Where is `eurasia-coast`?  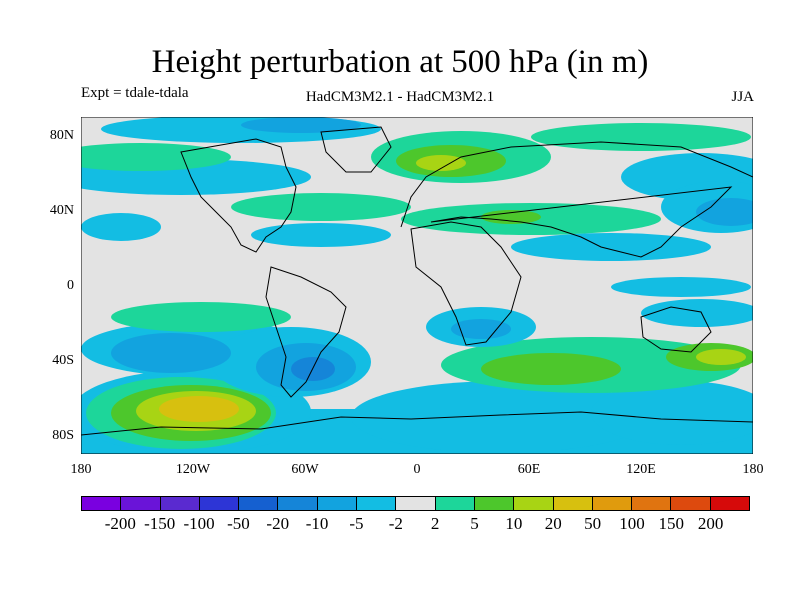
eurasia-coast is located at coordinates (576, 199).